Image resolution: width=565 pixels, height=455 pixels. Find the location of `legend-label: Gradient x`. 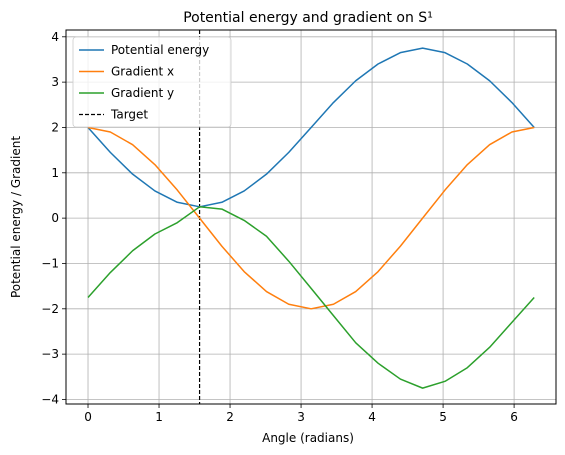

legend-label: Gradient x is located at coordinates (142, 72).